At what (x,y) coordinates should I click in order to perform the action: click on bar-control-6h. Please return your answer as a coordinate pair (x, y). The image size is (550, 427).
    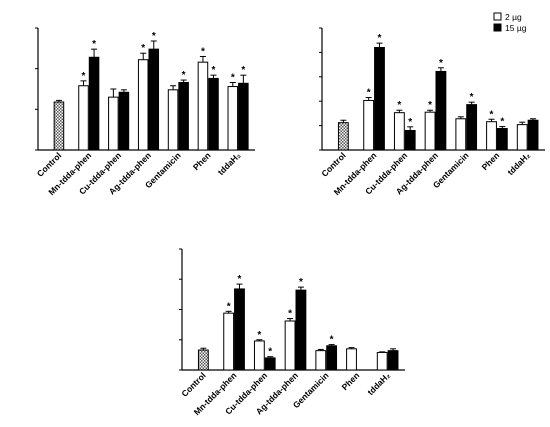
    Looking at the image, I should click on (343, 136).